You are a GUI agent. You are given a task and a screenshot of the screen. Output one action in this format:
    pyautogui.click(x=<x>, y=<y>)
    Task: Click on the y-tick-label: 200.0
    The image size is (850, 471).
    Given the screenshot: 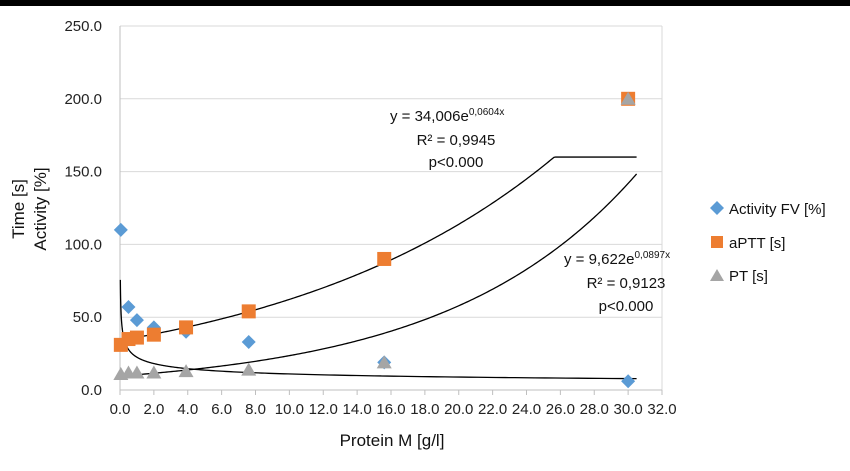 What is the action you would take?
    pyautogui.click(x=83, y=99)
    